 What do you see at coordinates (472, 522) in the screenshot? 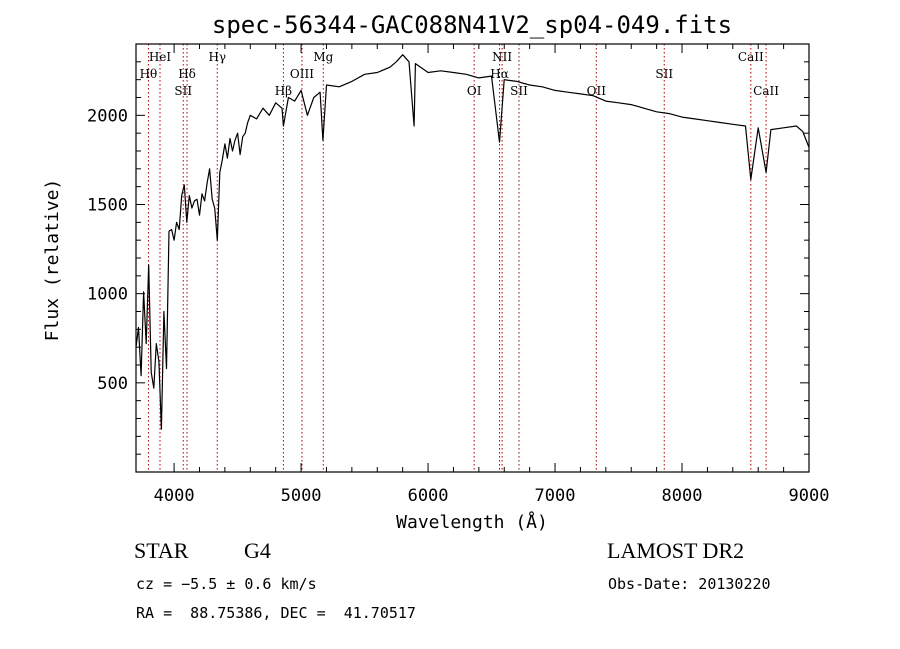
I see `x-axis-label: Wavelength (Å)` at bounding box center [472, 522].